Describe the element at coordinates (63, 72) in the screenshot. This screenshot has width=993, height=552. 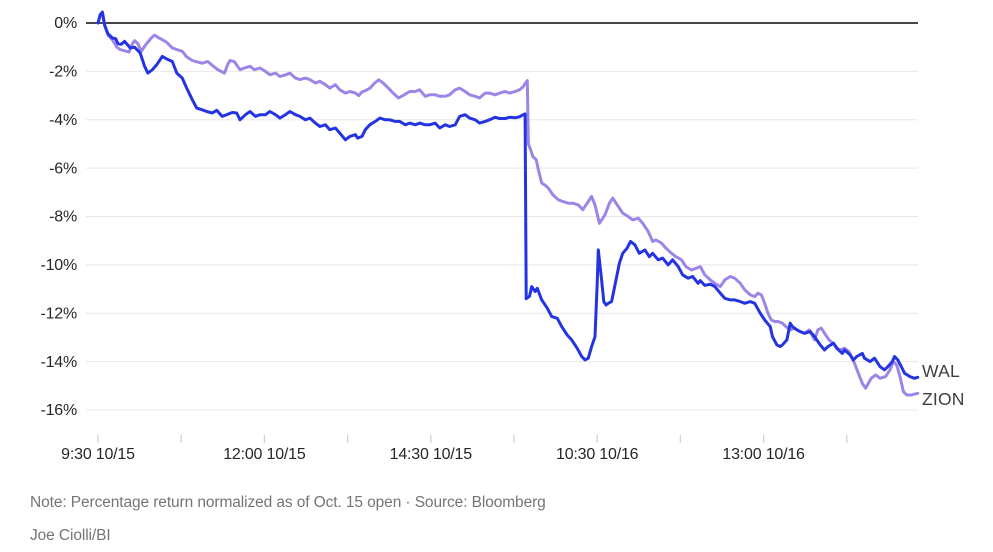
I see `y-axis-label: -2%` at that location.